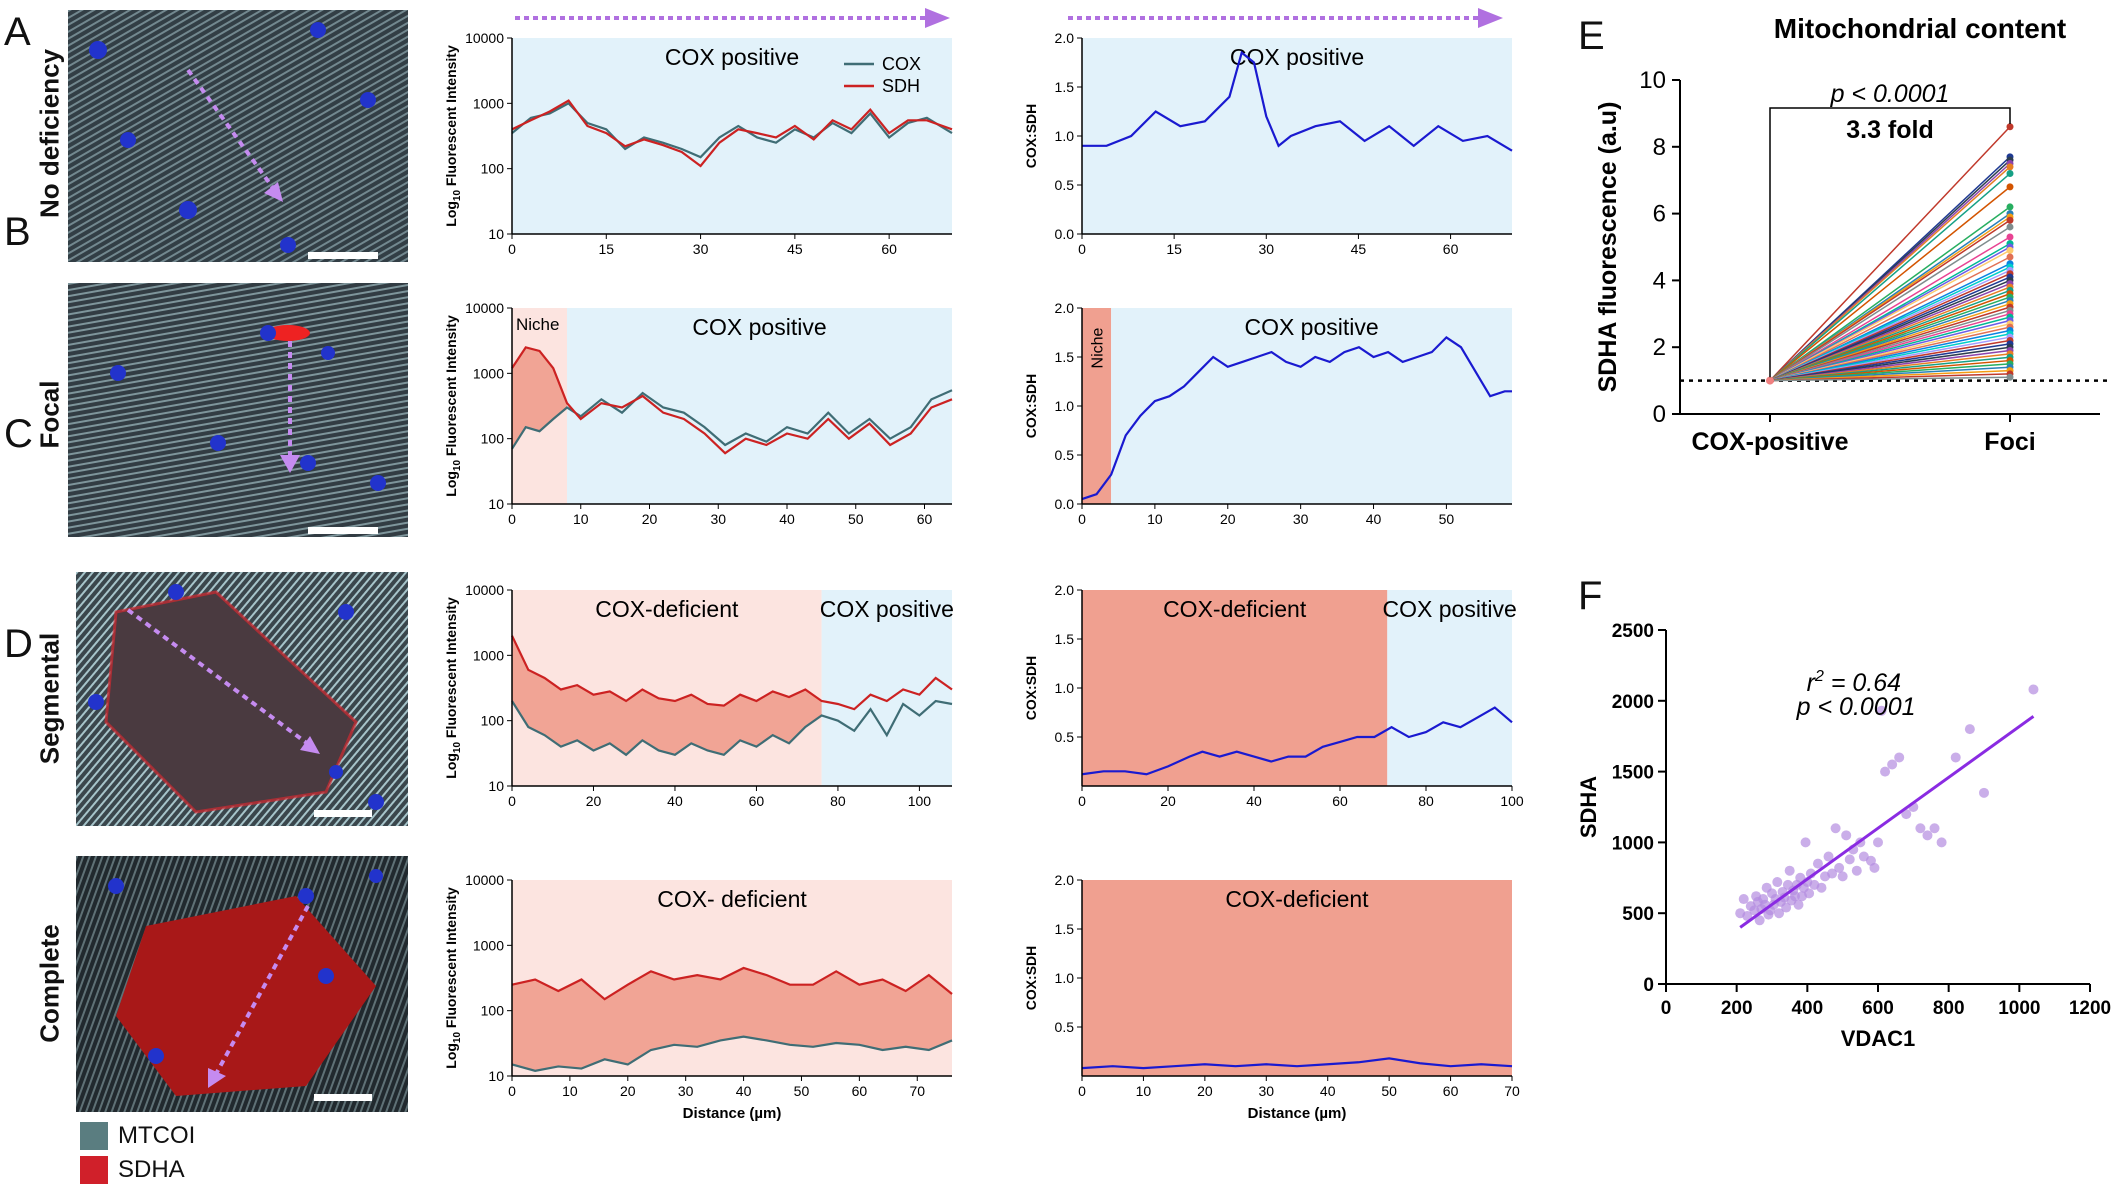 Image resolution: width=2128 pixels, height=1187 pixels. Describe the element at coordinates (1144, 1091) in the screenshot. I see `x-tick-label: 10` at that location.